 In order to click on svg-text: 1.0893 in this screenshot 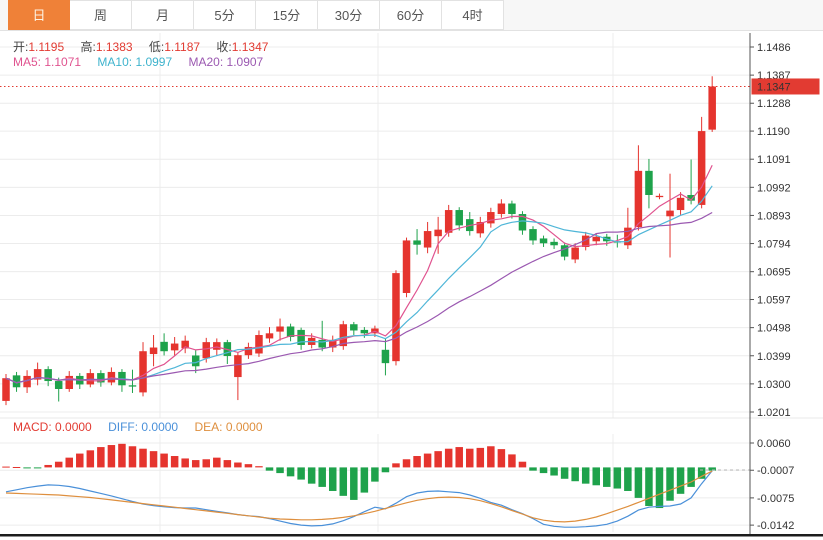, I will do `click(774, 216)`.